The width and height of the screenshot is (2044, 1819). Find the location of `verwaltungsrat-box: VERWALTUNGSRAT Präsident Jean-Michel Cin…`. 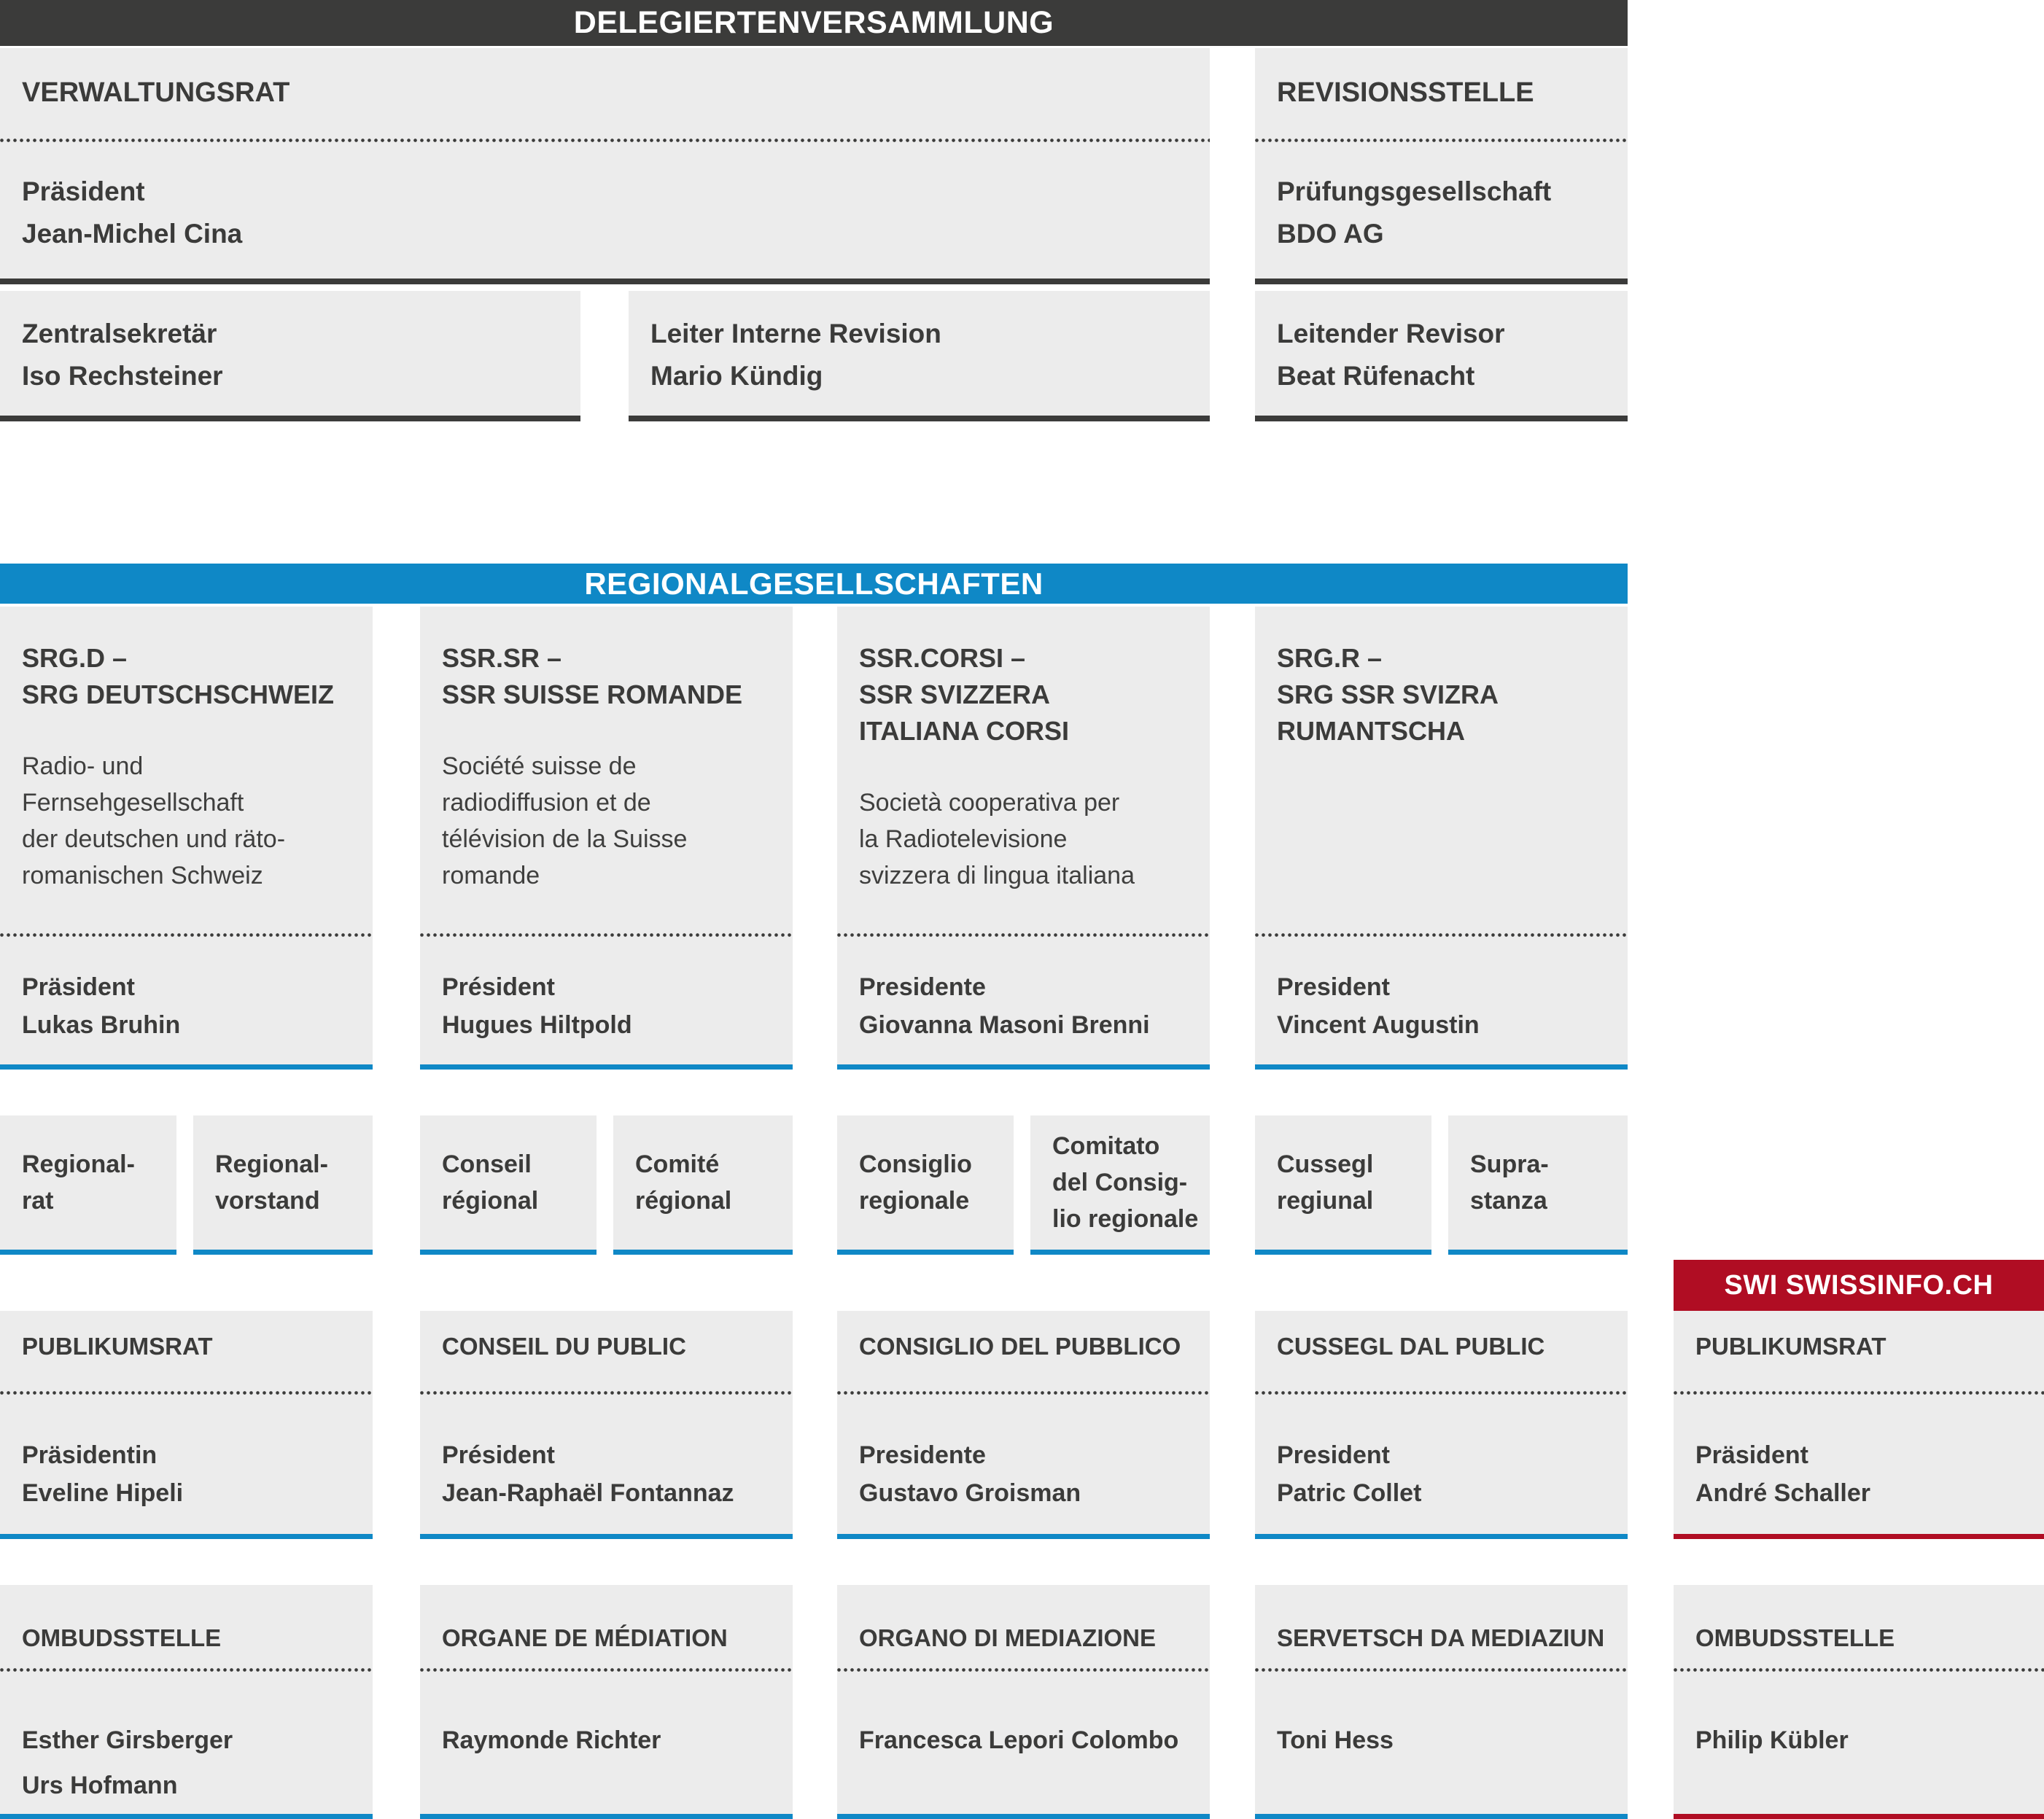

verwaltungsrat-box: VERWALTUNGSRAT Präsident Jean-Michel Cin… is located at coordinates (605, 166).